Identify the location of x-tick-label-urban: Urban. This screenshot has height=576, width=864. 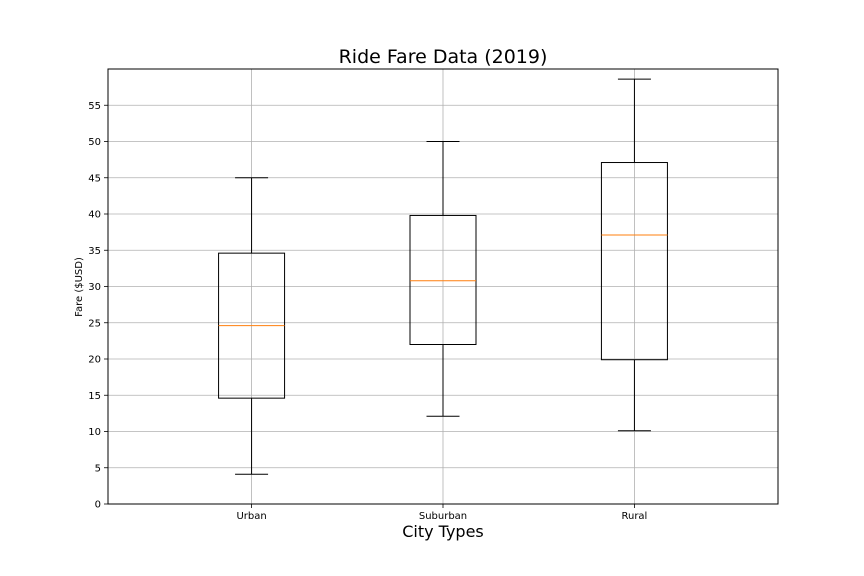
(251, 516).